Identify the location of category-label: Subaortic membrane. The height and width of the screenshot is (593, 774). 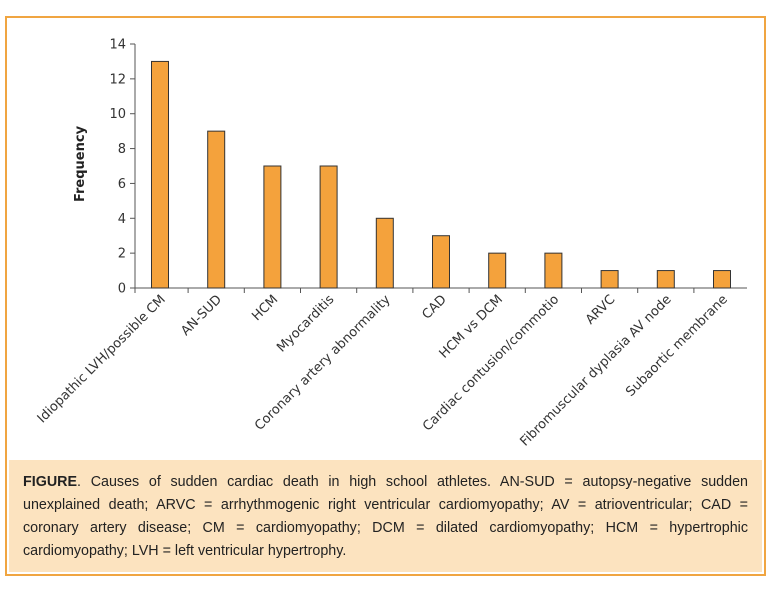
(677, 346).